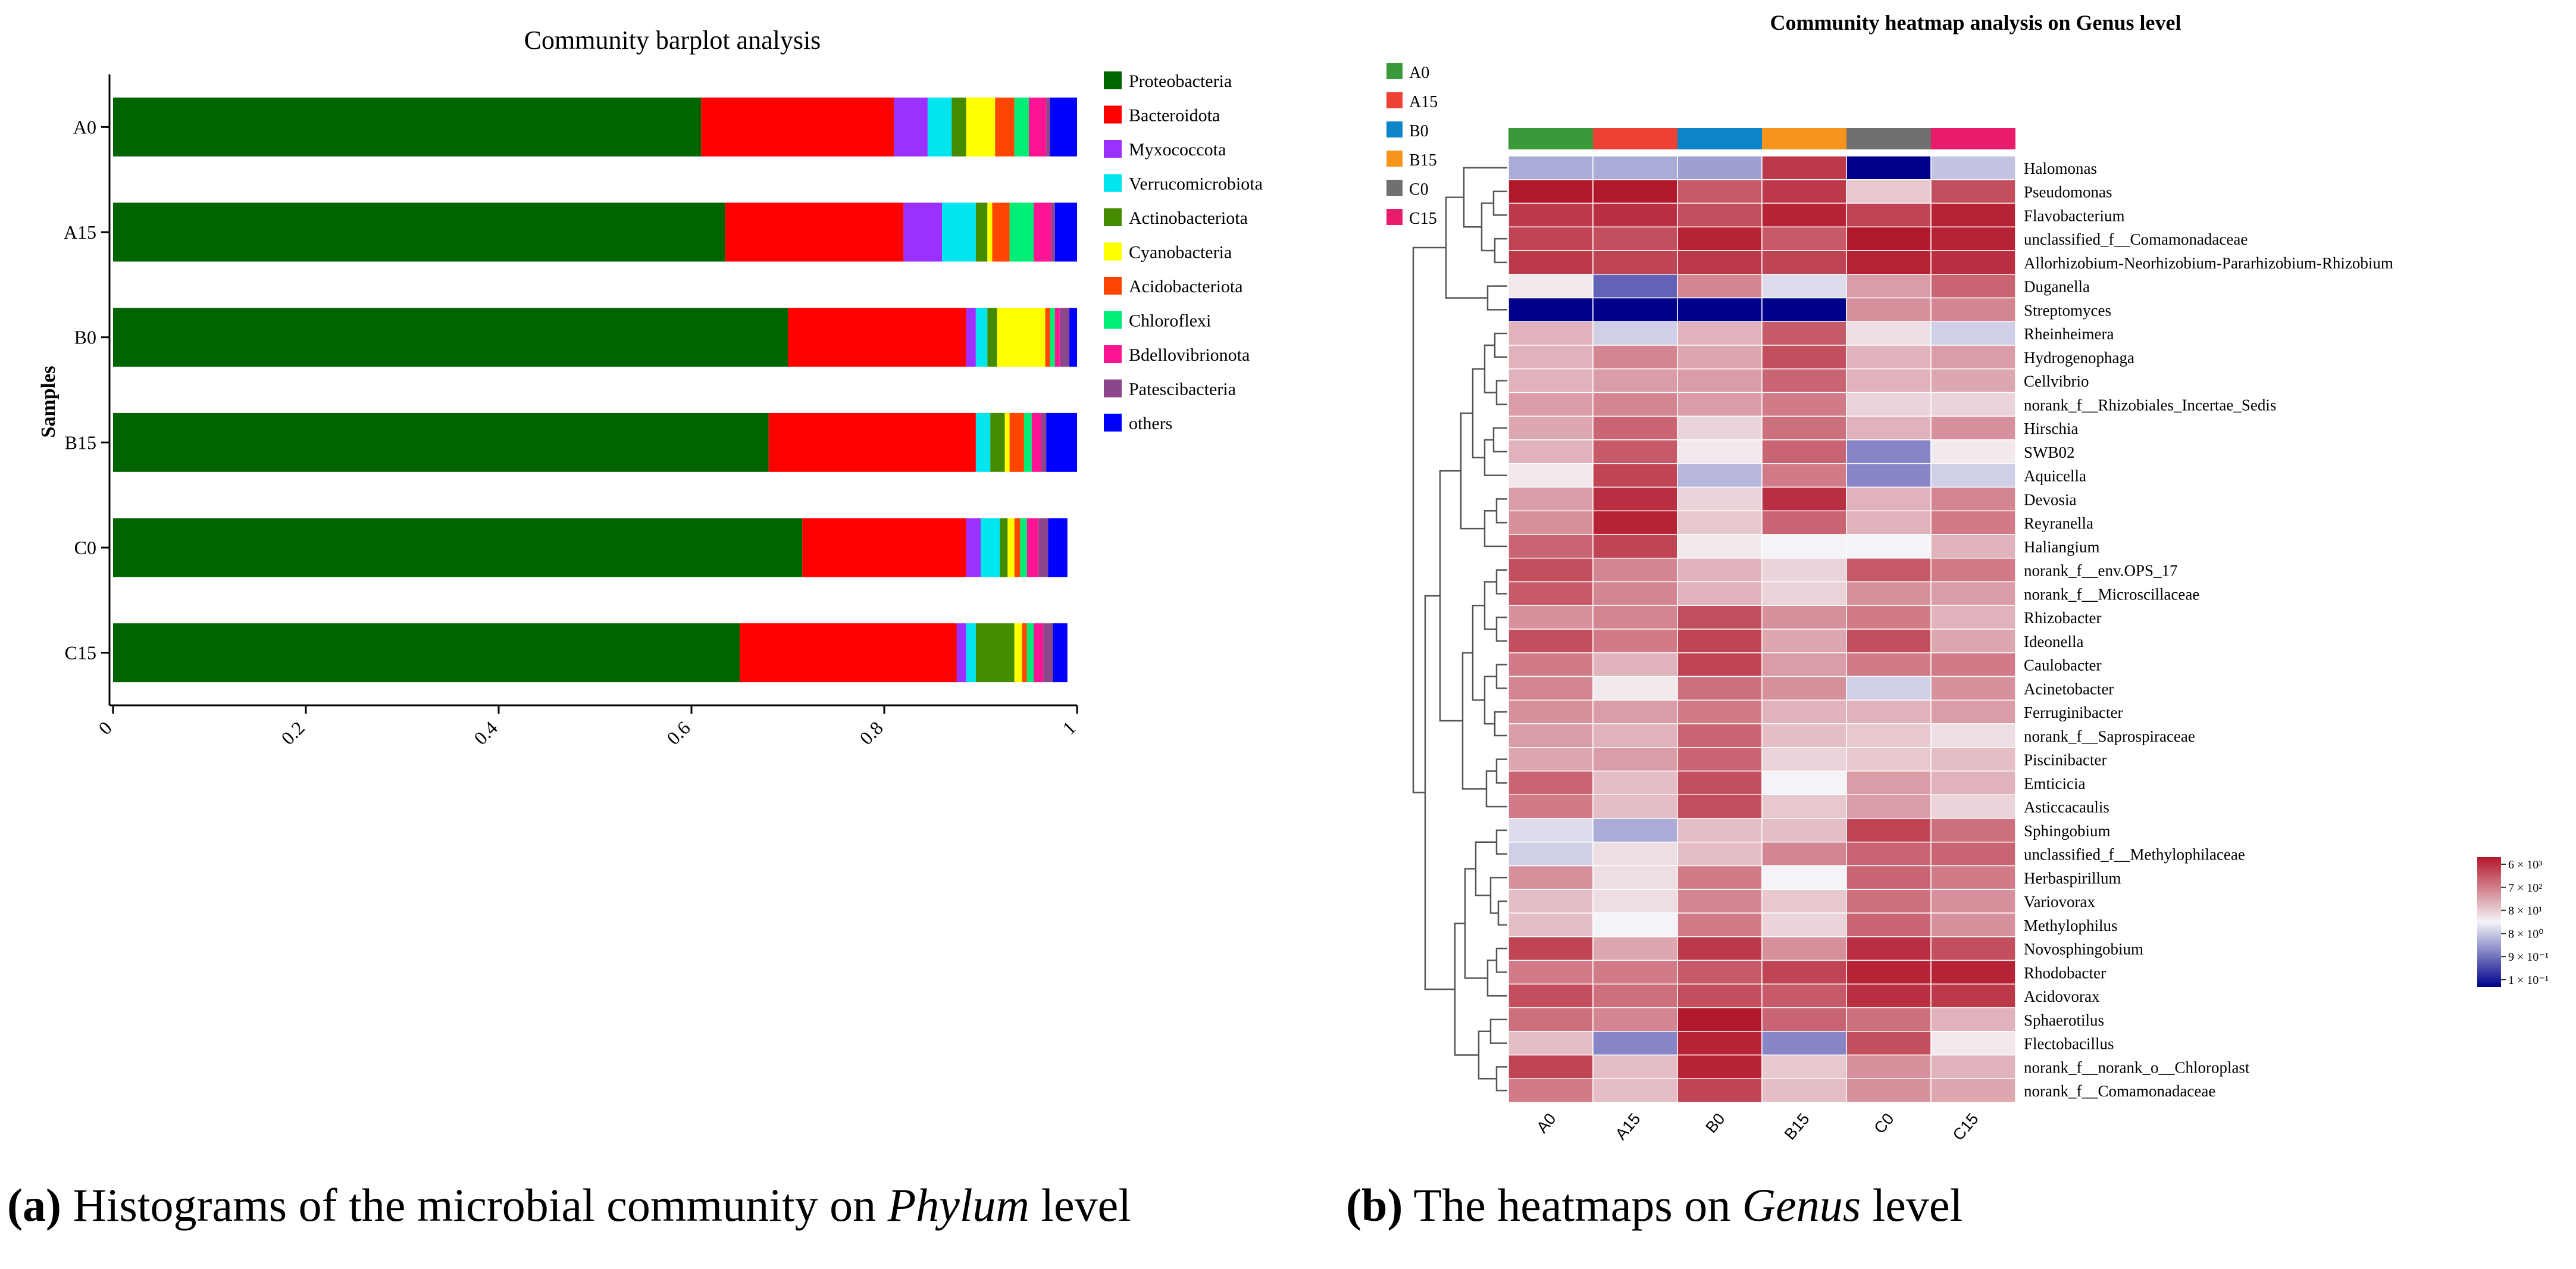 Image resolution: width=2576 pixels, height=1269 pixels. What do you see at coordinates (1419, 131) in the screenshot?
I see `group-legend-label: B0` at bounding box center [1419, 131].